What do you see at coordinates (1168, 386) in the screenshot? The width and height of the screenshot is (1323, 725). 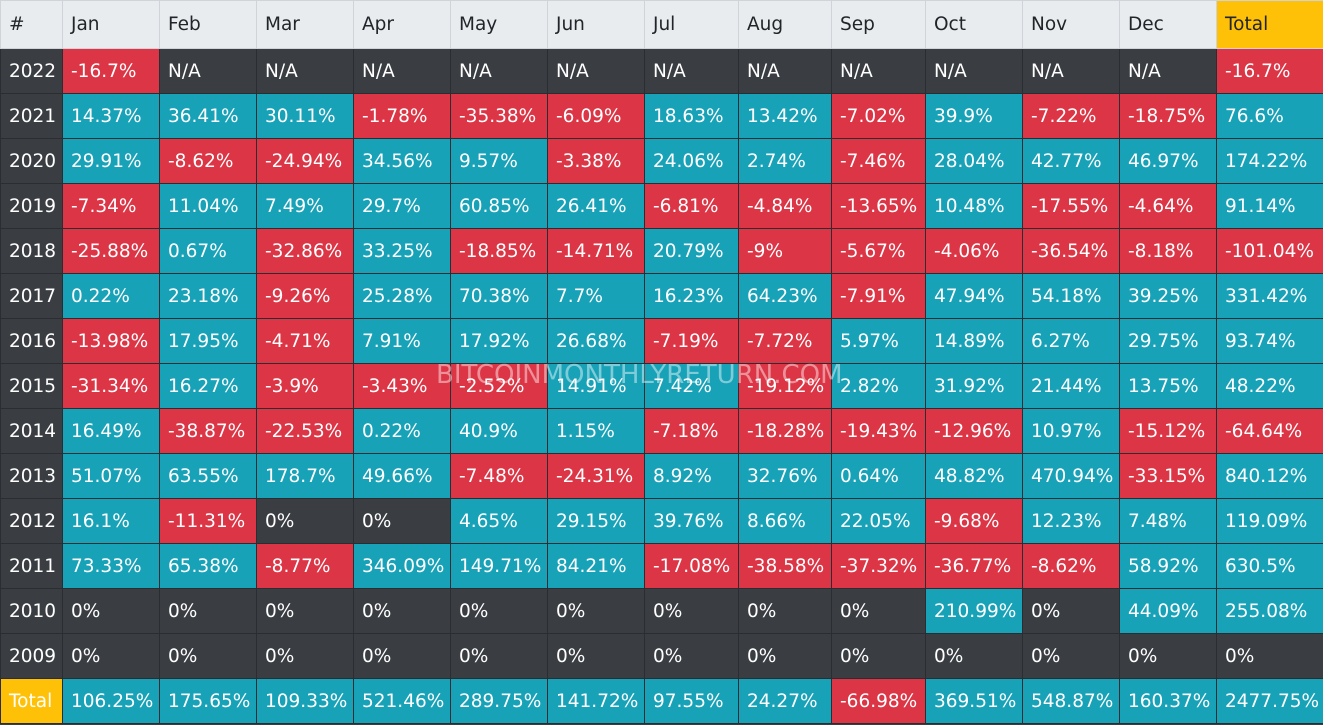 I see `return-cell: 13.75%` at bounding box center [1168, 386].